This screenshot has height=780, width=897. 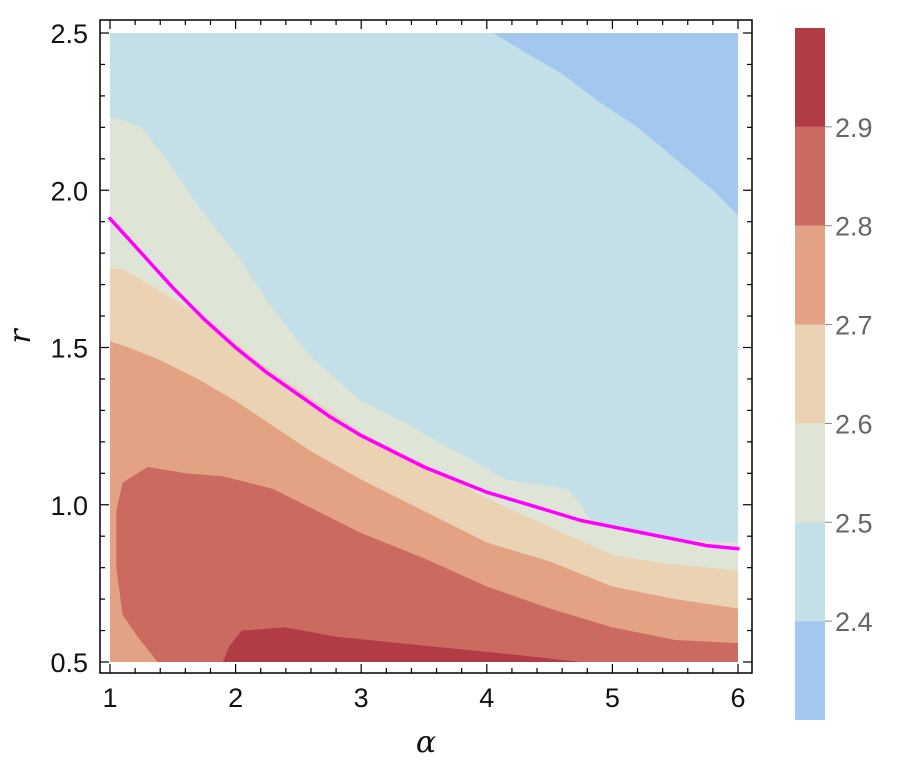 I want to click on x-tick-label: 4, so click(x=486, y=698).